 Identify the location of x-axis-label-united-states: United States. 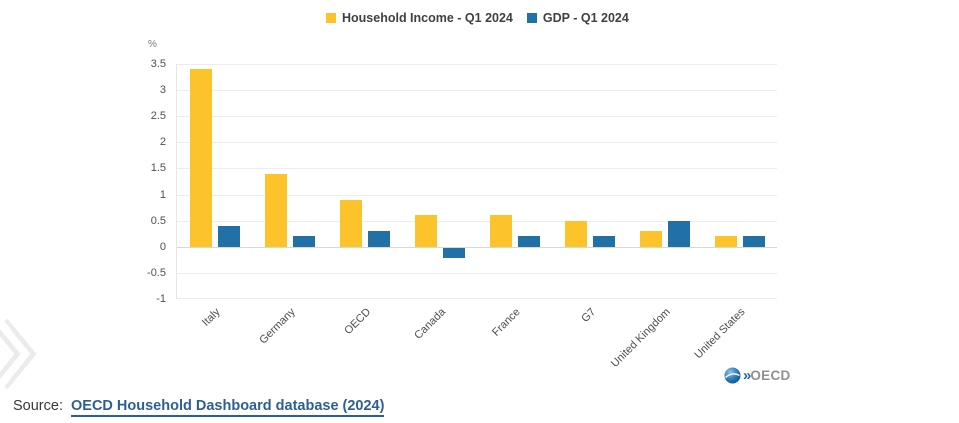
(720, 334).